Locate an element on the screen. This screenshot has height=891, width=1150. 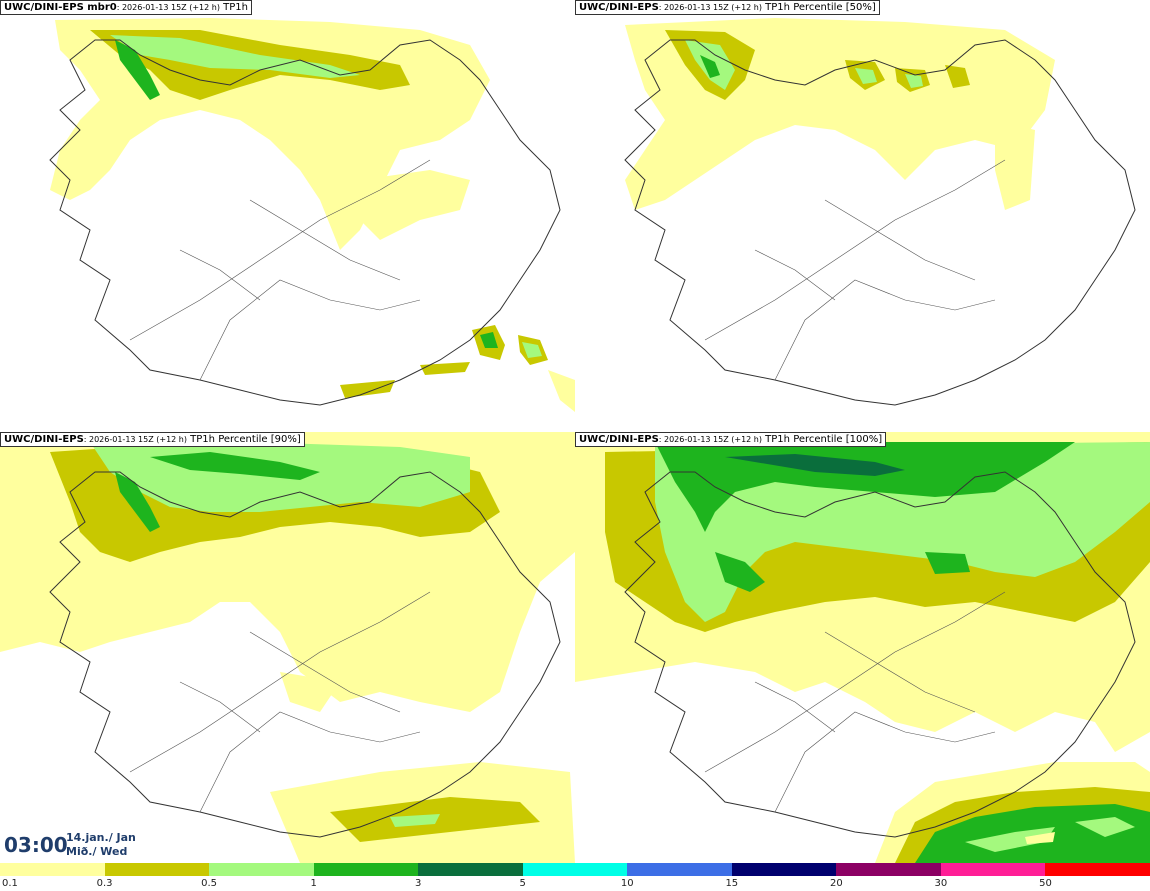
legend-label: 3 is located at coordinates (418, 883).